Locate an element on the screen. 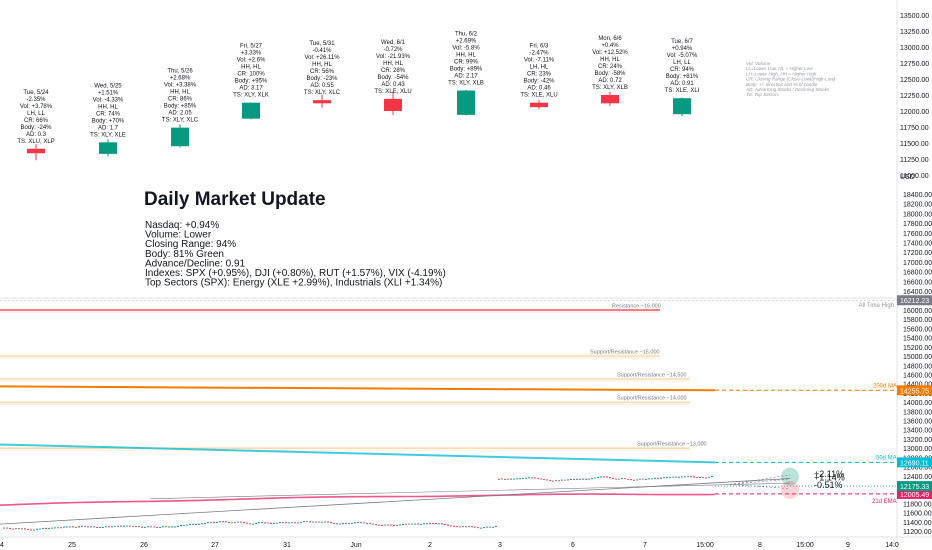  day-stat-line: CR: 28% is located at coordinates (393, 71).